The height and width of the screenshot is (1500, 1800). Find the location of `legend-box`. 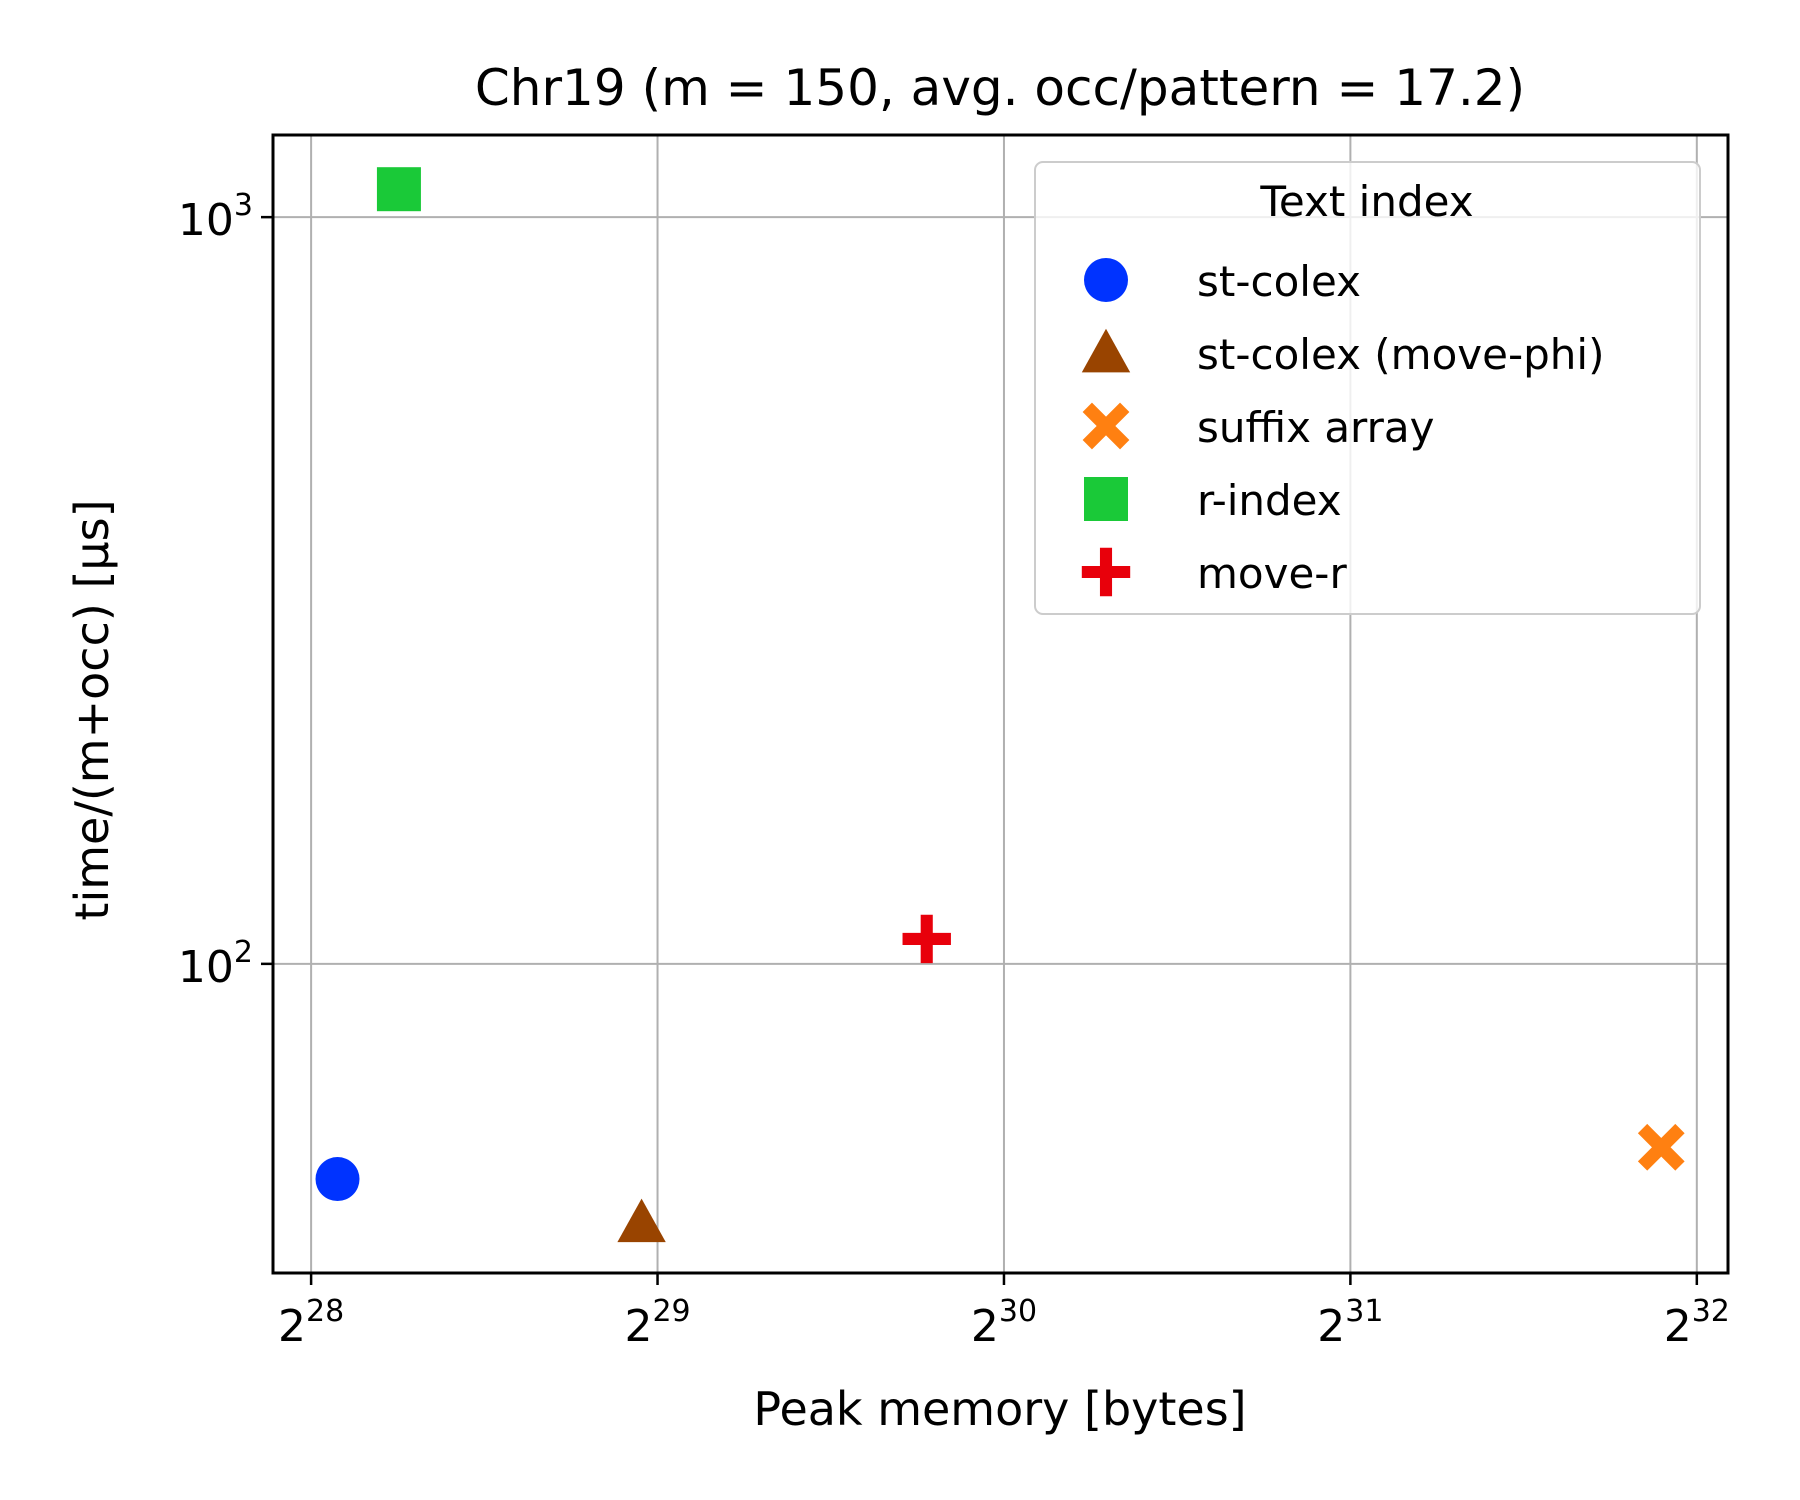

legend-box is located at coordinates (1367, 388).